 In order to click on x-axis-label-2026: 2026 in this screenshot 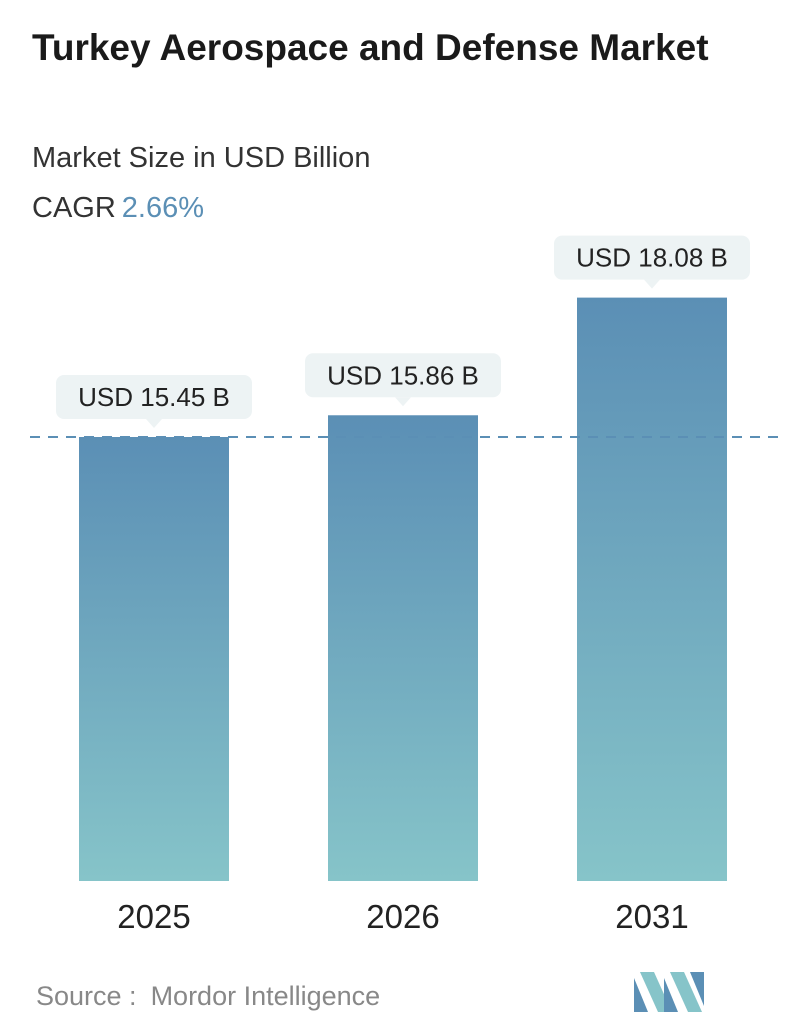, I will do `click(402, 916)`.